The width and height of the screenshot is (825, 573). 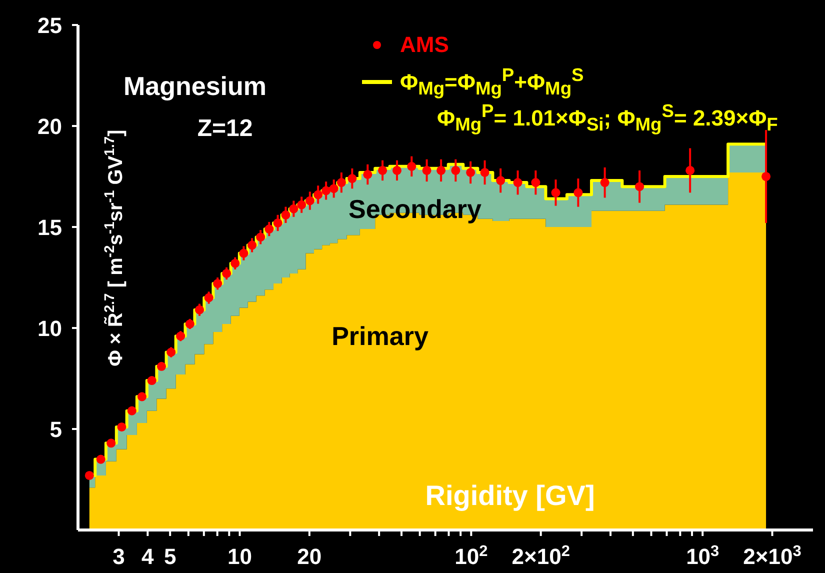 What do you see at coordinates (510, 495) in the screenshot?
I see `x-axis-title: Rigidity [GV]` at bounding box center [510, 495].